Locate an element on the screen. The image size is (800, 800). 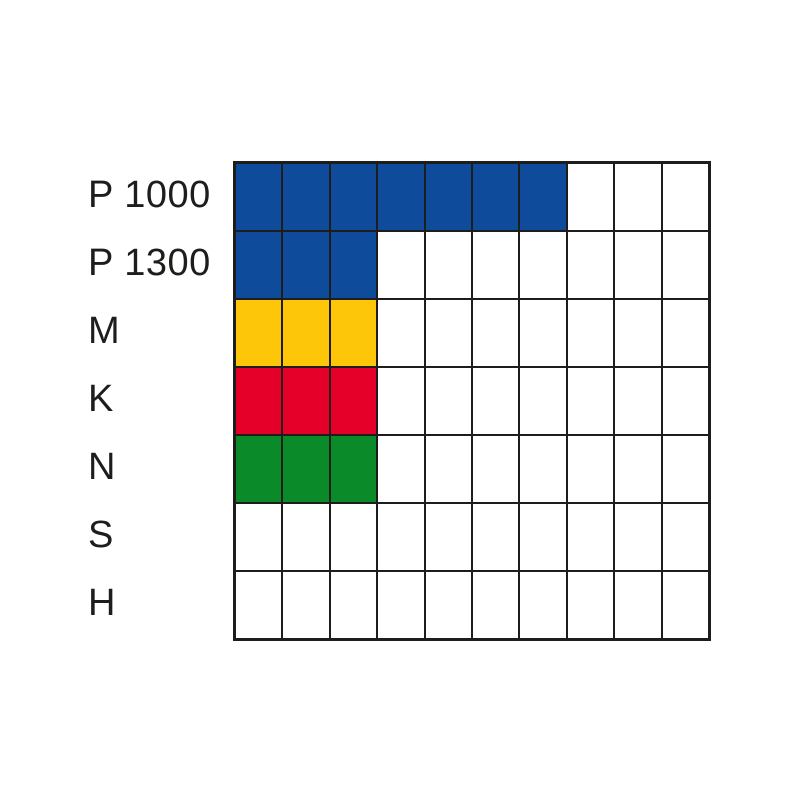
row-label: M is located at coordinates (104, 331).